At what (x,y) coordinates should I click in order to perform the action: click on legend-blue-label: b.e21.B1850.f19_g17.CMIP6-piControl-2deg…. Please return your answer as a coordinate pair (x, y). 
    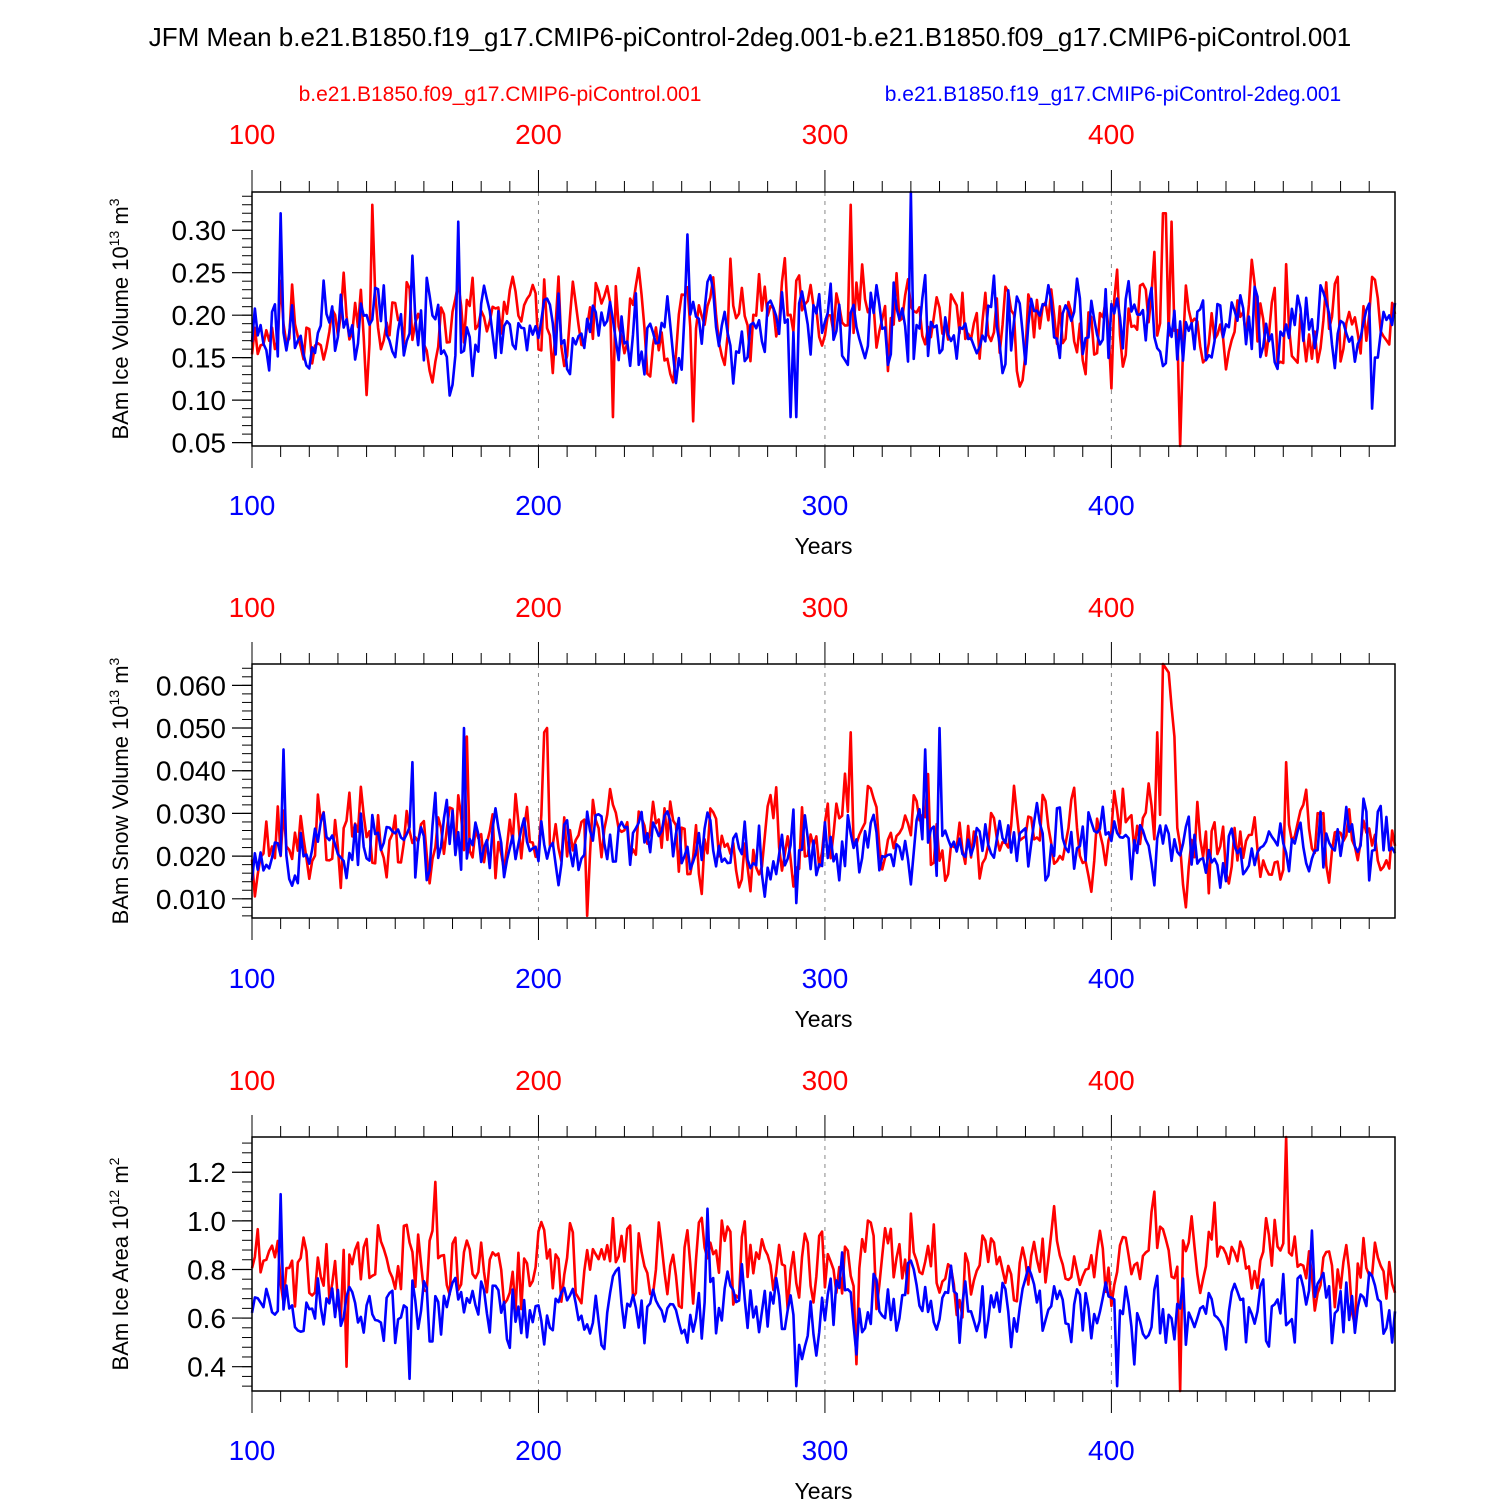
    Looking at the image, I should click on (1113, 94).